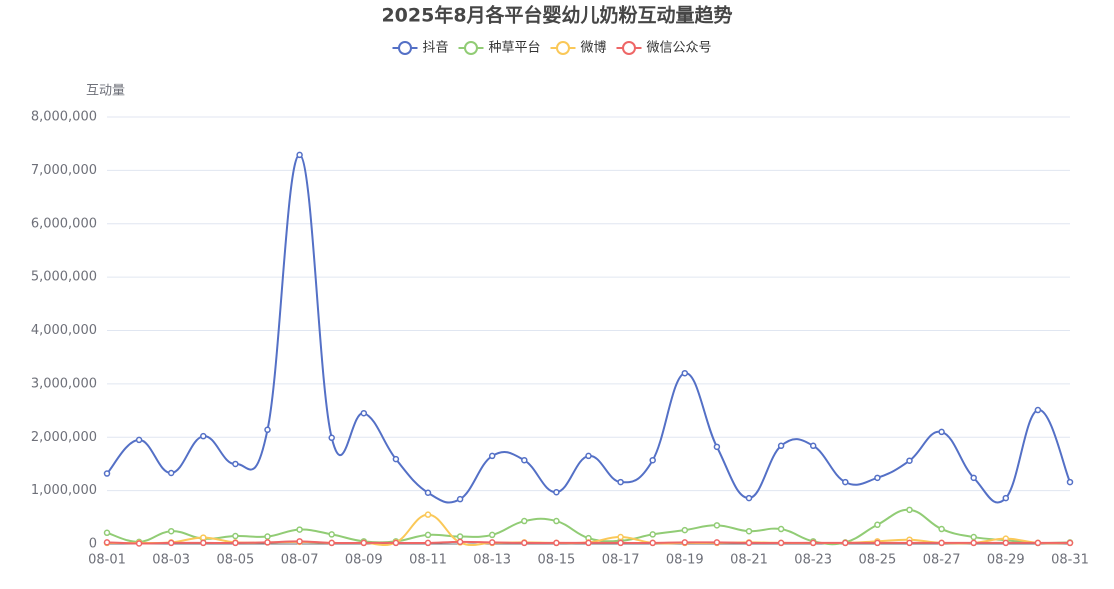 The image size is (1114, 589). What do you see at coordinates (171, 560) in the screenshot?
I see `x-tick-label: 08-03` at bounding box center [171, 560].